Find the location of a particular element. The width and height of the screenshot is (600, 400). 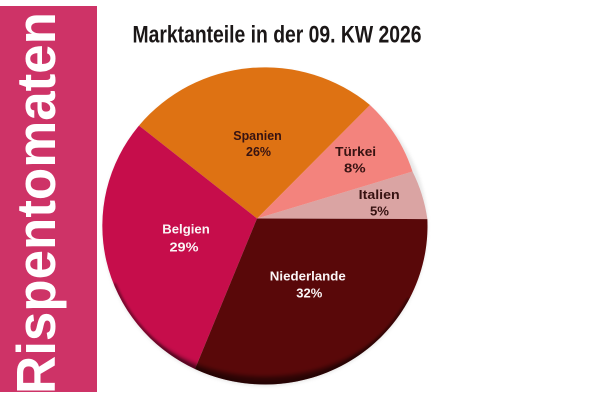

svg-text: 26% is located at coordinates (258, 151).